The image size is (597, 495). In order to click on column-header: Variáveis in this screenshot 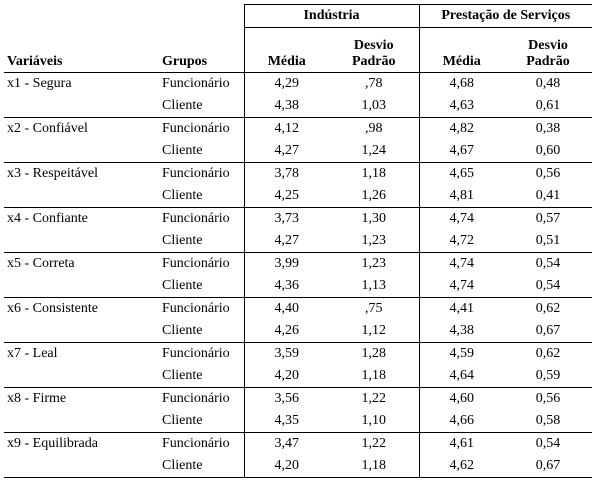, I will do `click(35, 61)`.